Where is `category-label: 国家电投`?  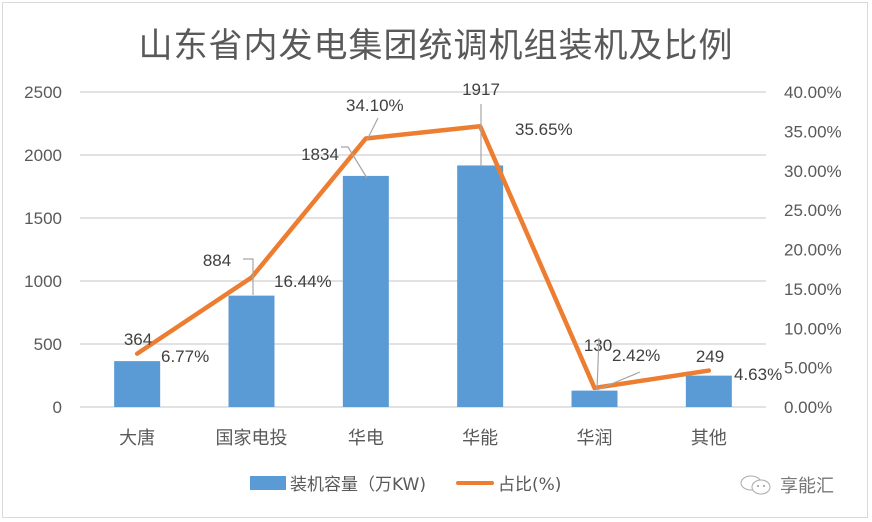
category-label: 国家电投 is located at coordinates (252, 438).